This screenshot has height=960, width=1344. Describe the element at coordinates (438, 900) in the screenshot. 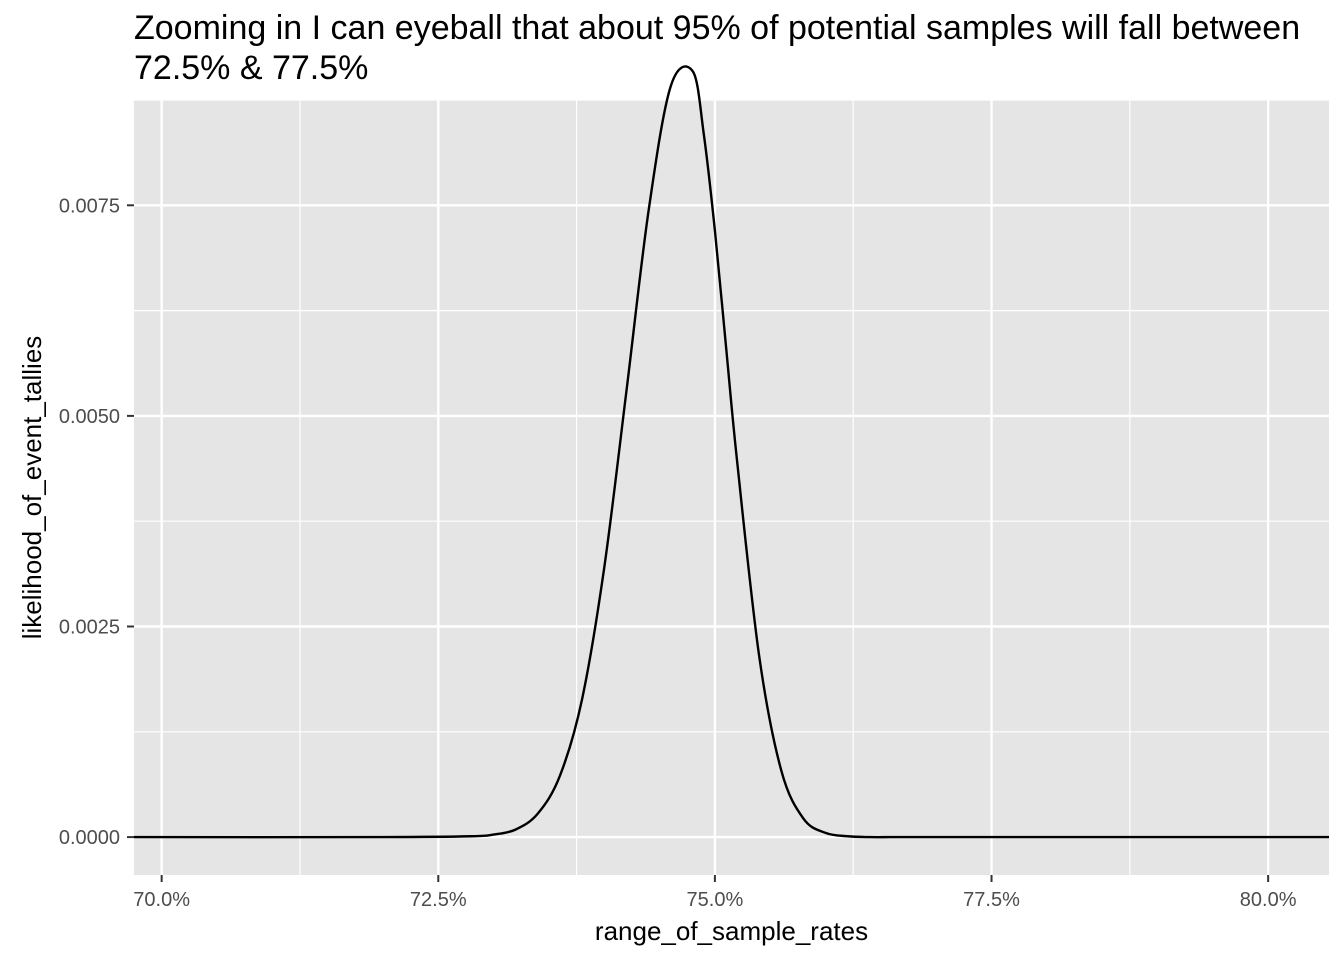

I see `x-tick-label: 72.5%` at that location.